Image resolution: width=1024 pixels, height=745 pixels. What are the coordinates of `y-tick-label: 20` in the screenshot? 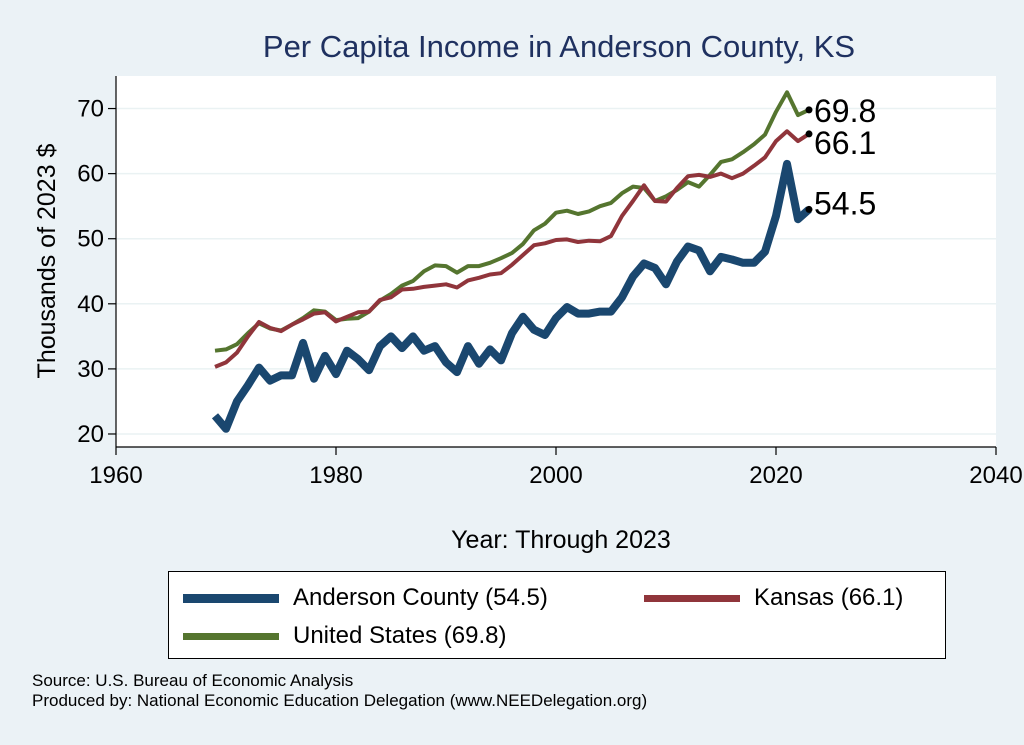 It's located at (90, 434).